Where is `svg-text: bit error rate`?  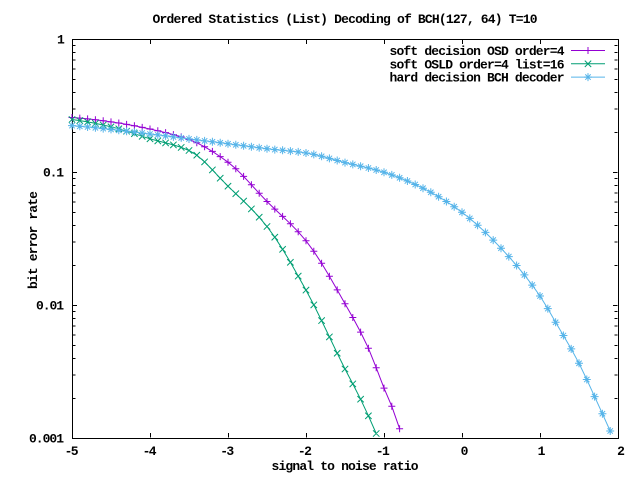
svg-text: bit error rate is located at coordinates (33, 240).